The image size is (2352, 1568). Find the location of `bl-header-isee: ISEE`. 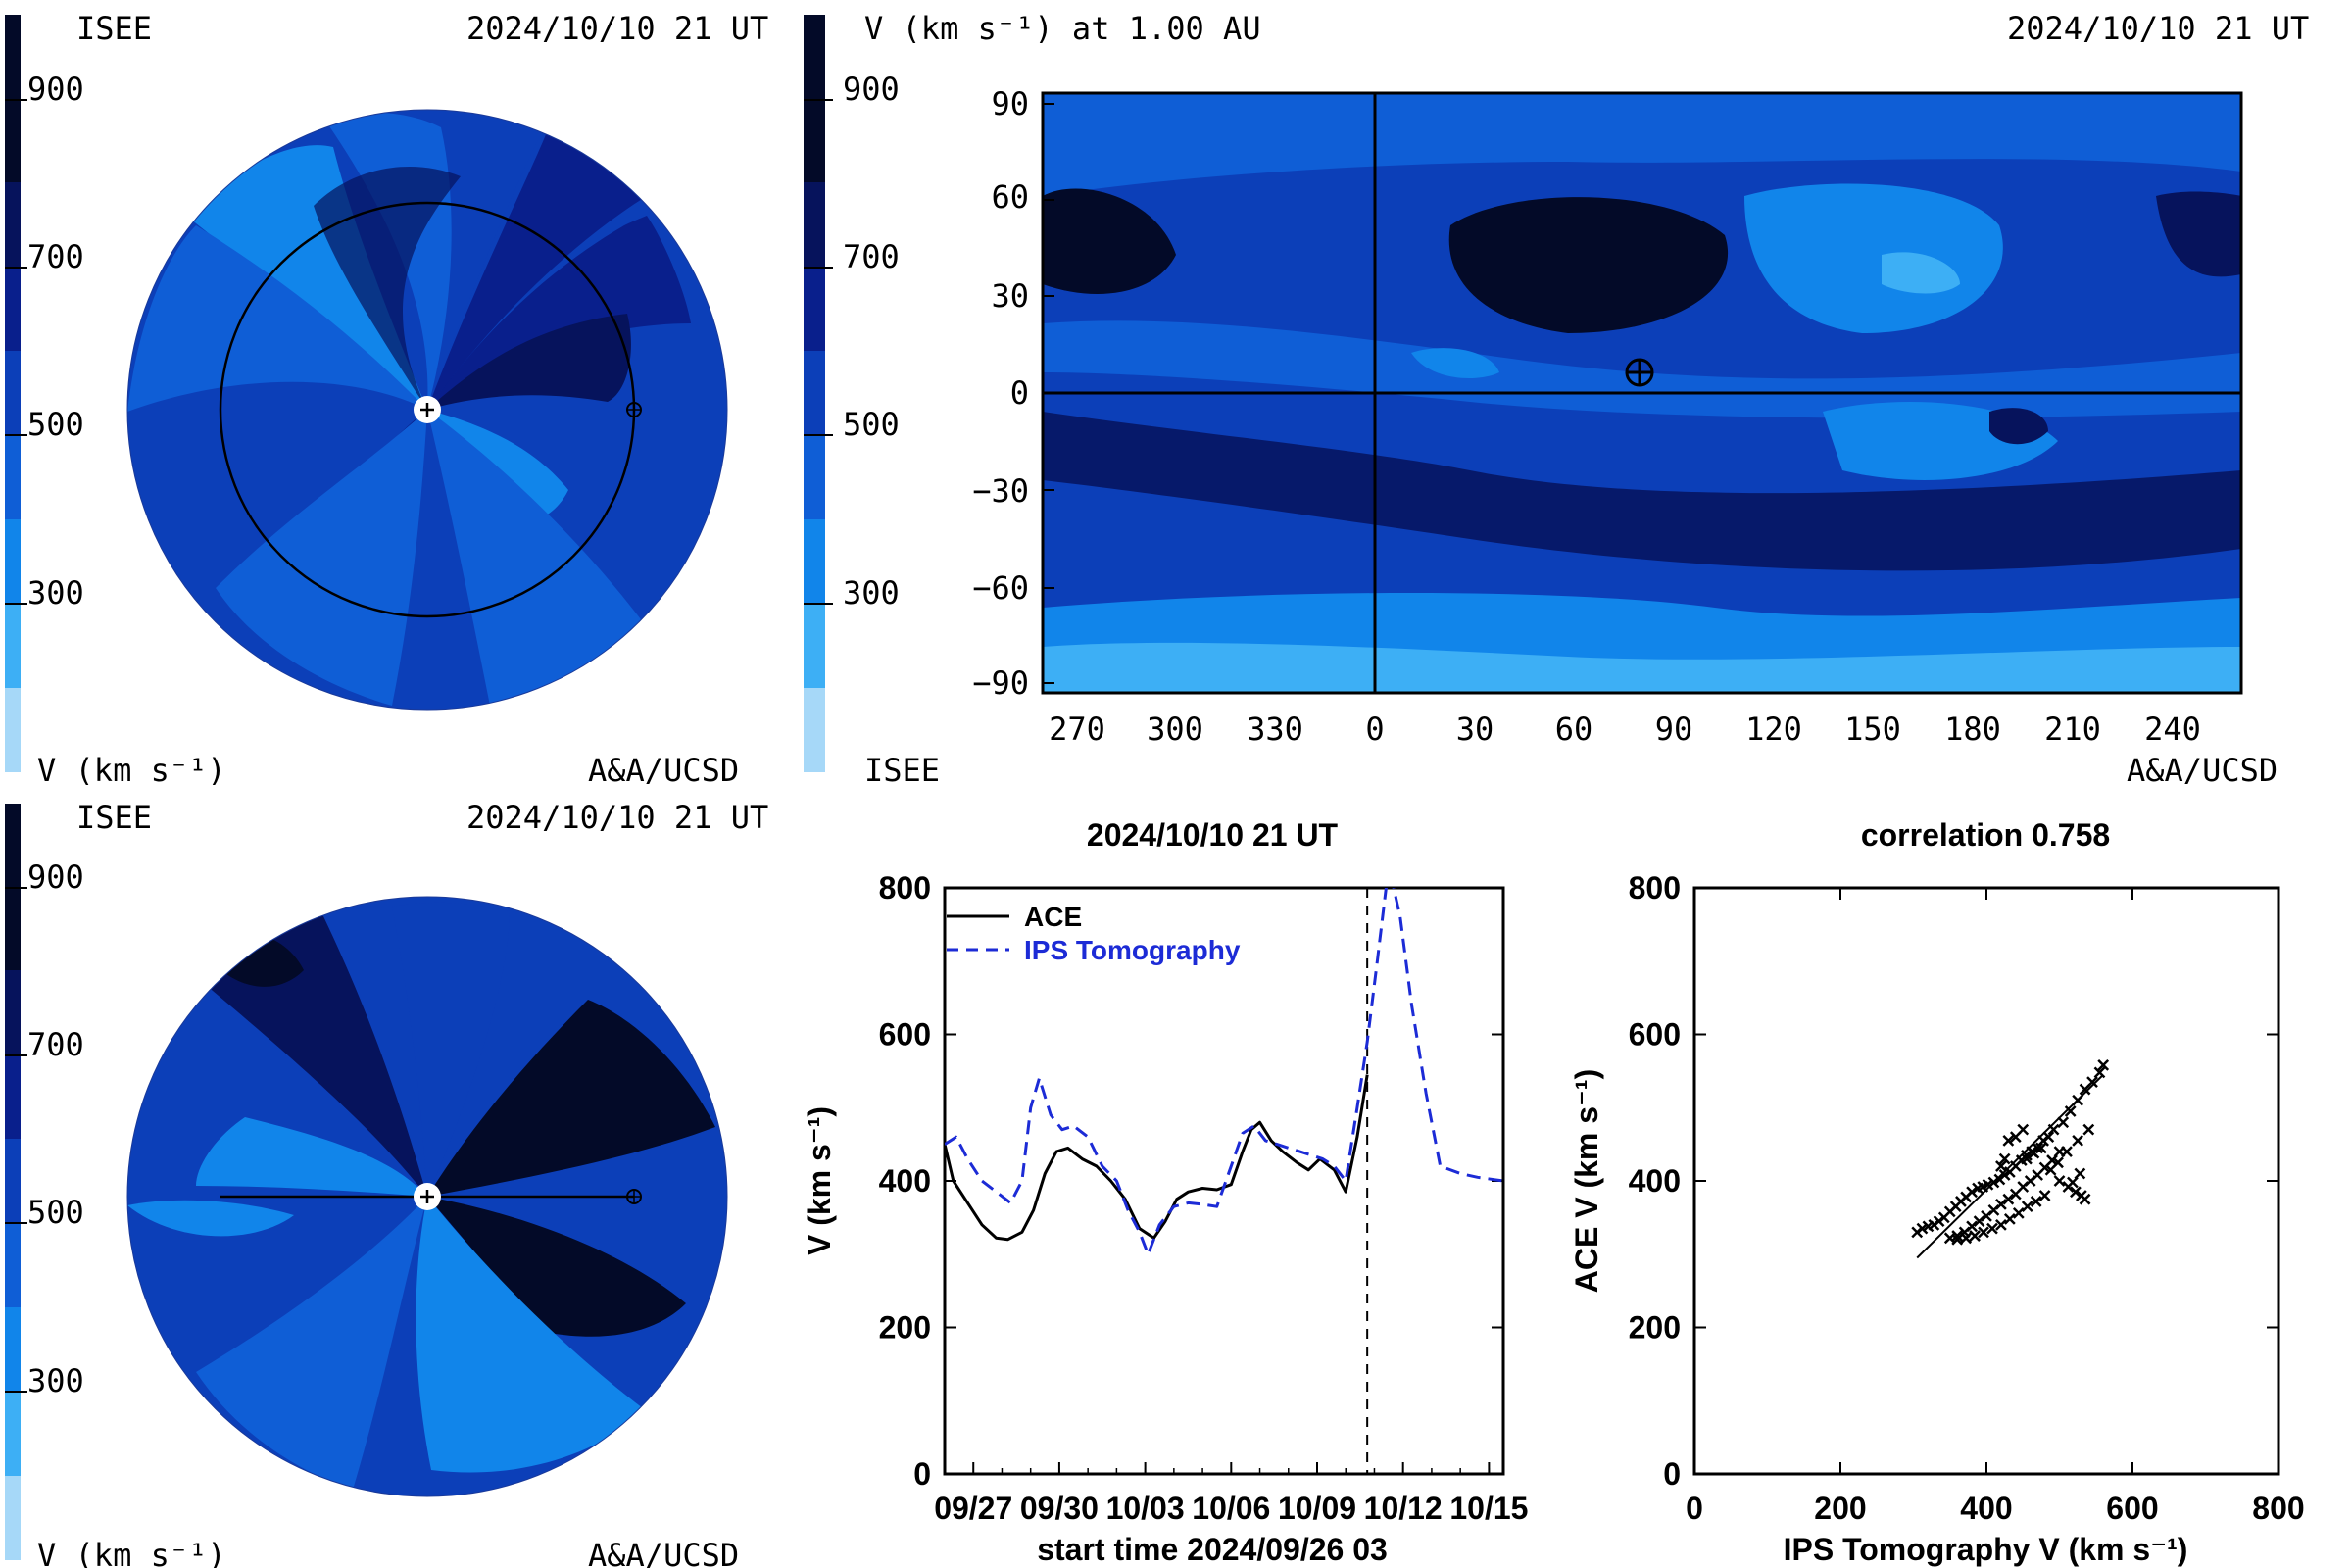

bl-header-isee: ISEE is located at coordinates (114, 817).